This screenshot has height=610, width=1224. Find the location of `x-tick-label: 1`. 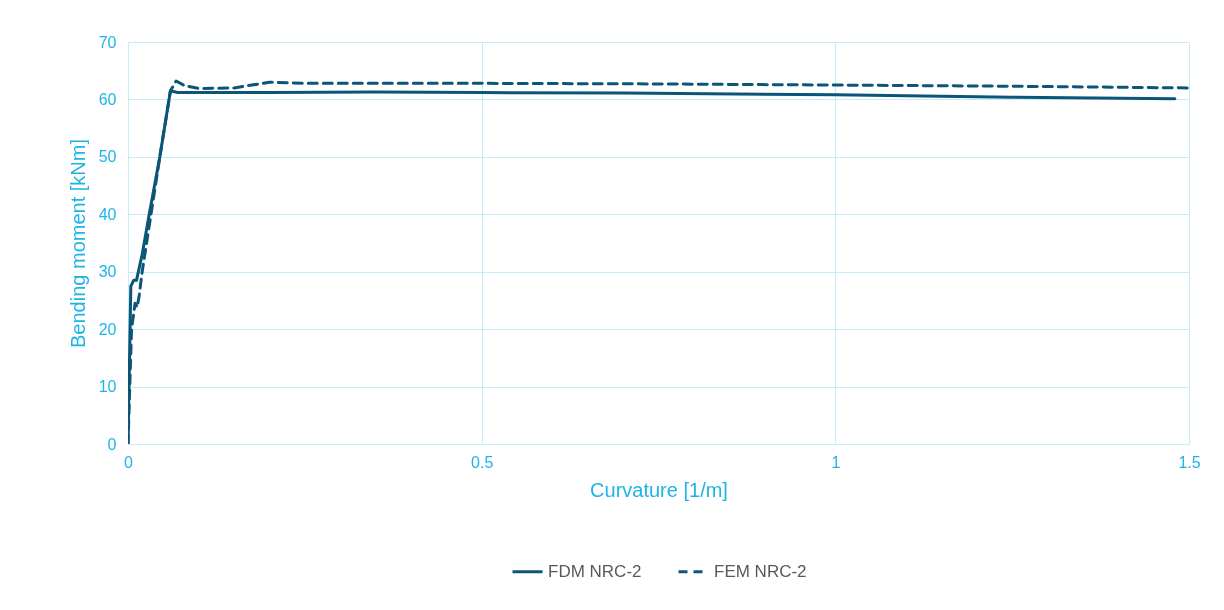

x-tick-label: 1 is located at coordinates (836, 462).